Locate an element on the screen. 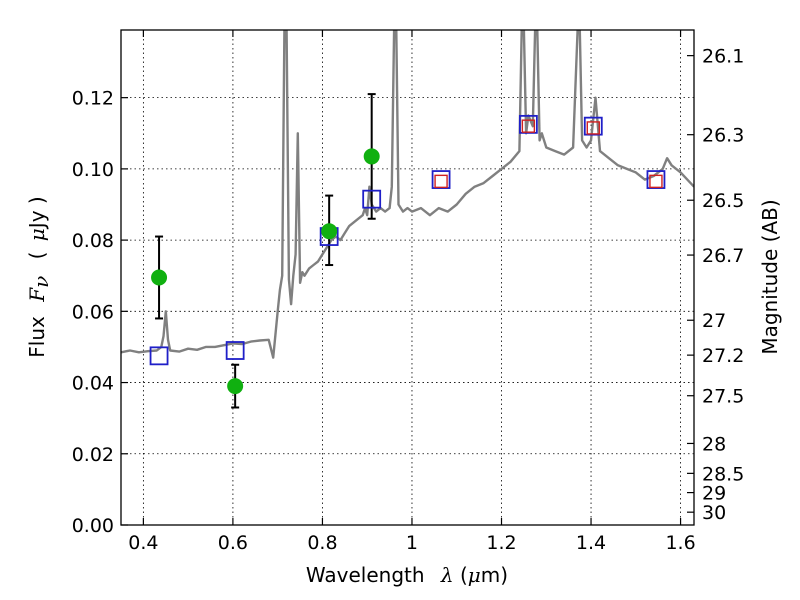 The width and height of the screenshot is (800, 600). mag-tick-label: 26.1 is located at coordinates (723, 57).